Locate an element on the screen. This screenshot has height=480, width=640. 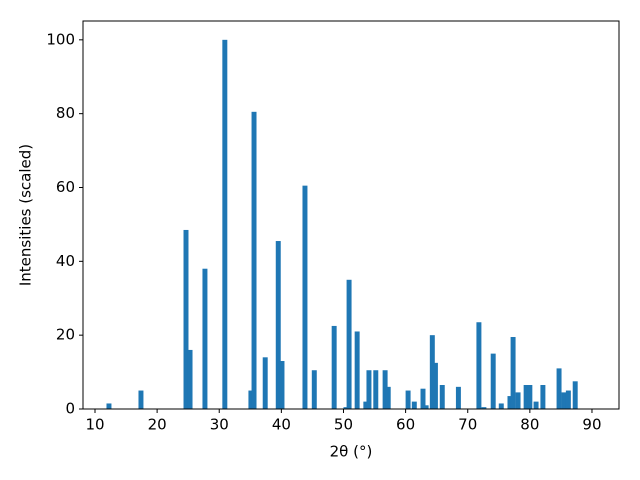
y-tick-label: 60 is located at coordinates (65, 187).